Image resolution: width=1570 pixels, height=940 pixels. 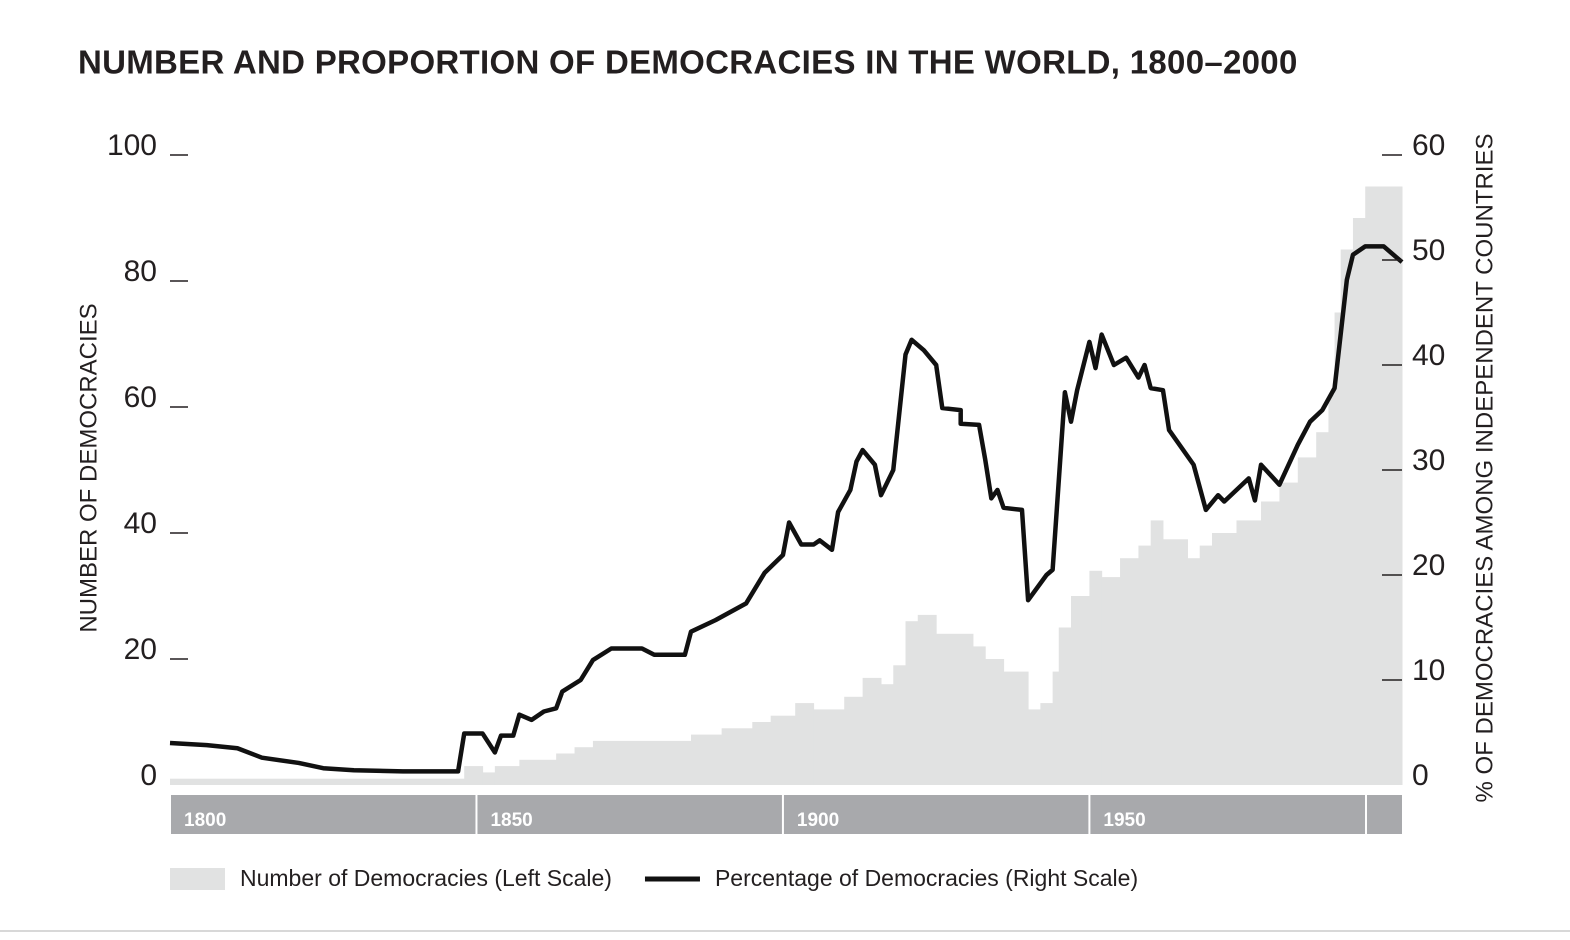 I want to click on y2-tick-label: 20, so click(x=1428, y=565).